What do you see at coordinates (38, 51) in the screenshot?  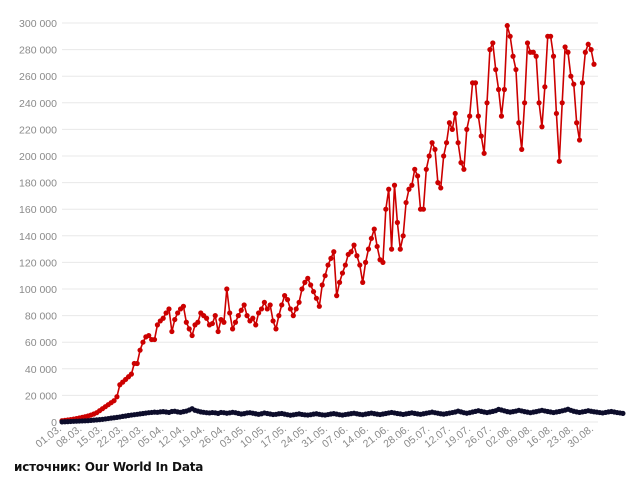 I see `y-tick-label: 280 000` at bounding box center [38, 51].